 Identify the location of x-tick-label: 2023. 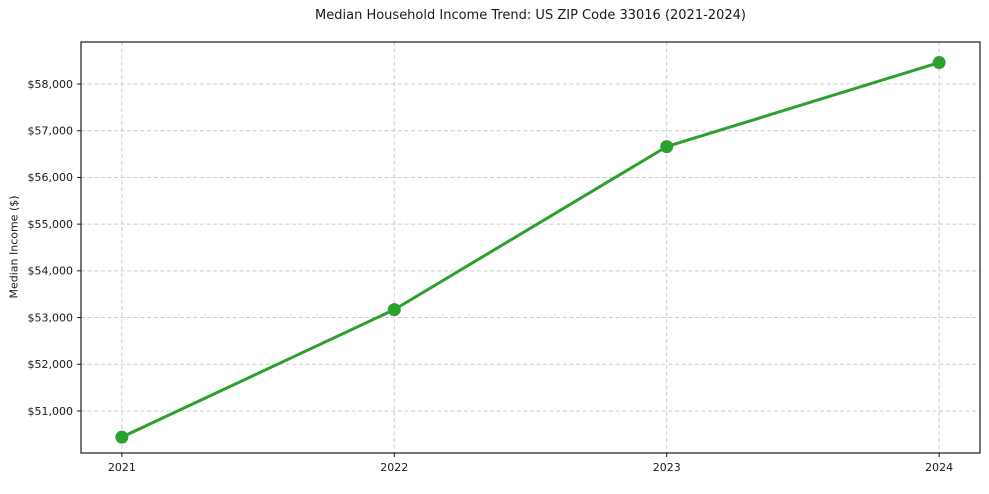
(667, 467).